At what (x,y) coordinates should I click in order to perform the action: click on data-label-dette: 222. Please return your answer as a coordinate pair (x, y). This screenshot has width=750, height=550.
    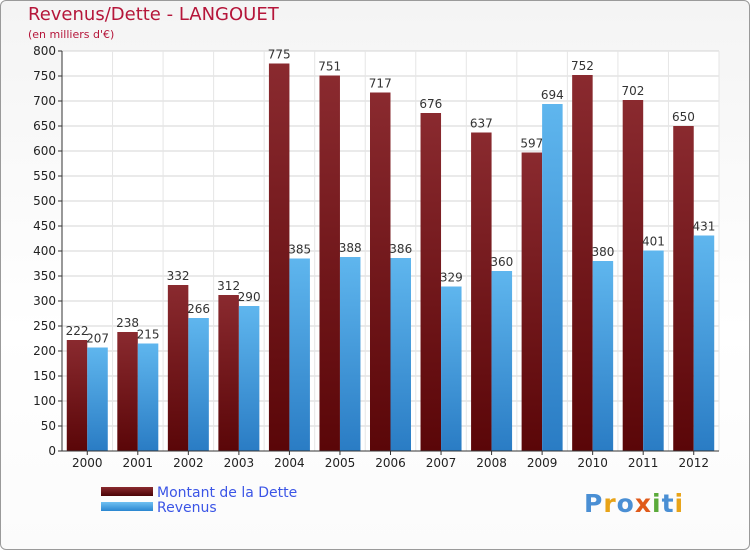
    Looking at the image, I should click on (77, 331).